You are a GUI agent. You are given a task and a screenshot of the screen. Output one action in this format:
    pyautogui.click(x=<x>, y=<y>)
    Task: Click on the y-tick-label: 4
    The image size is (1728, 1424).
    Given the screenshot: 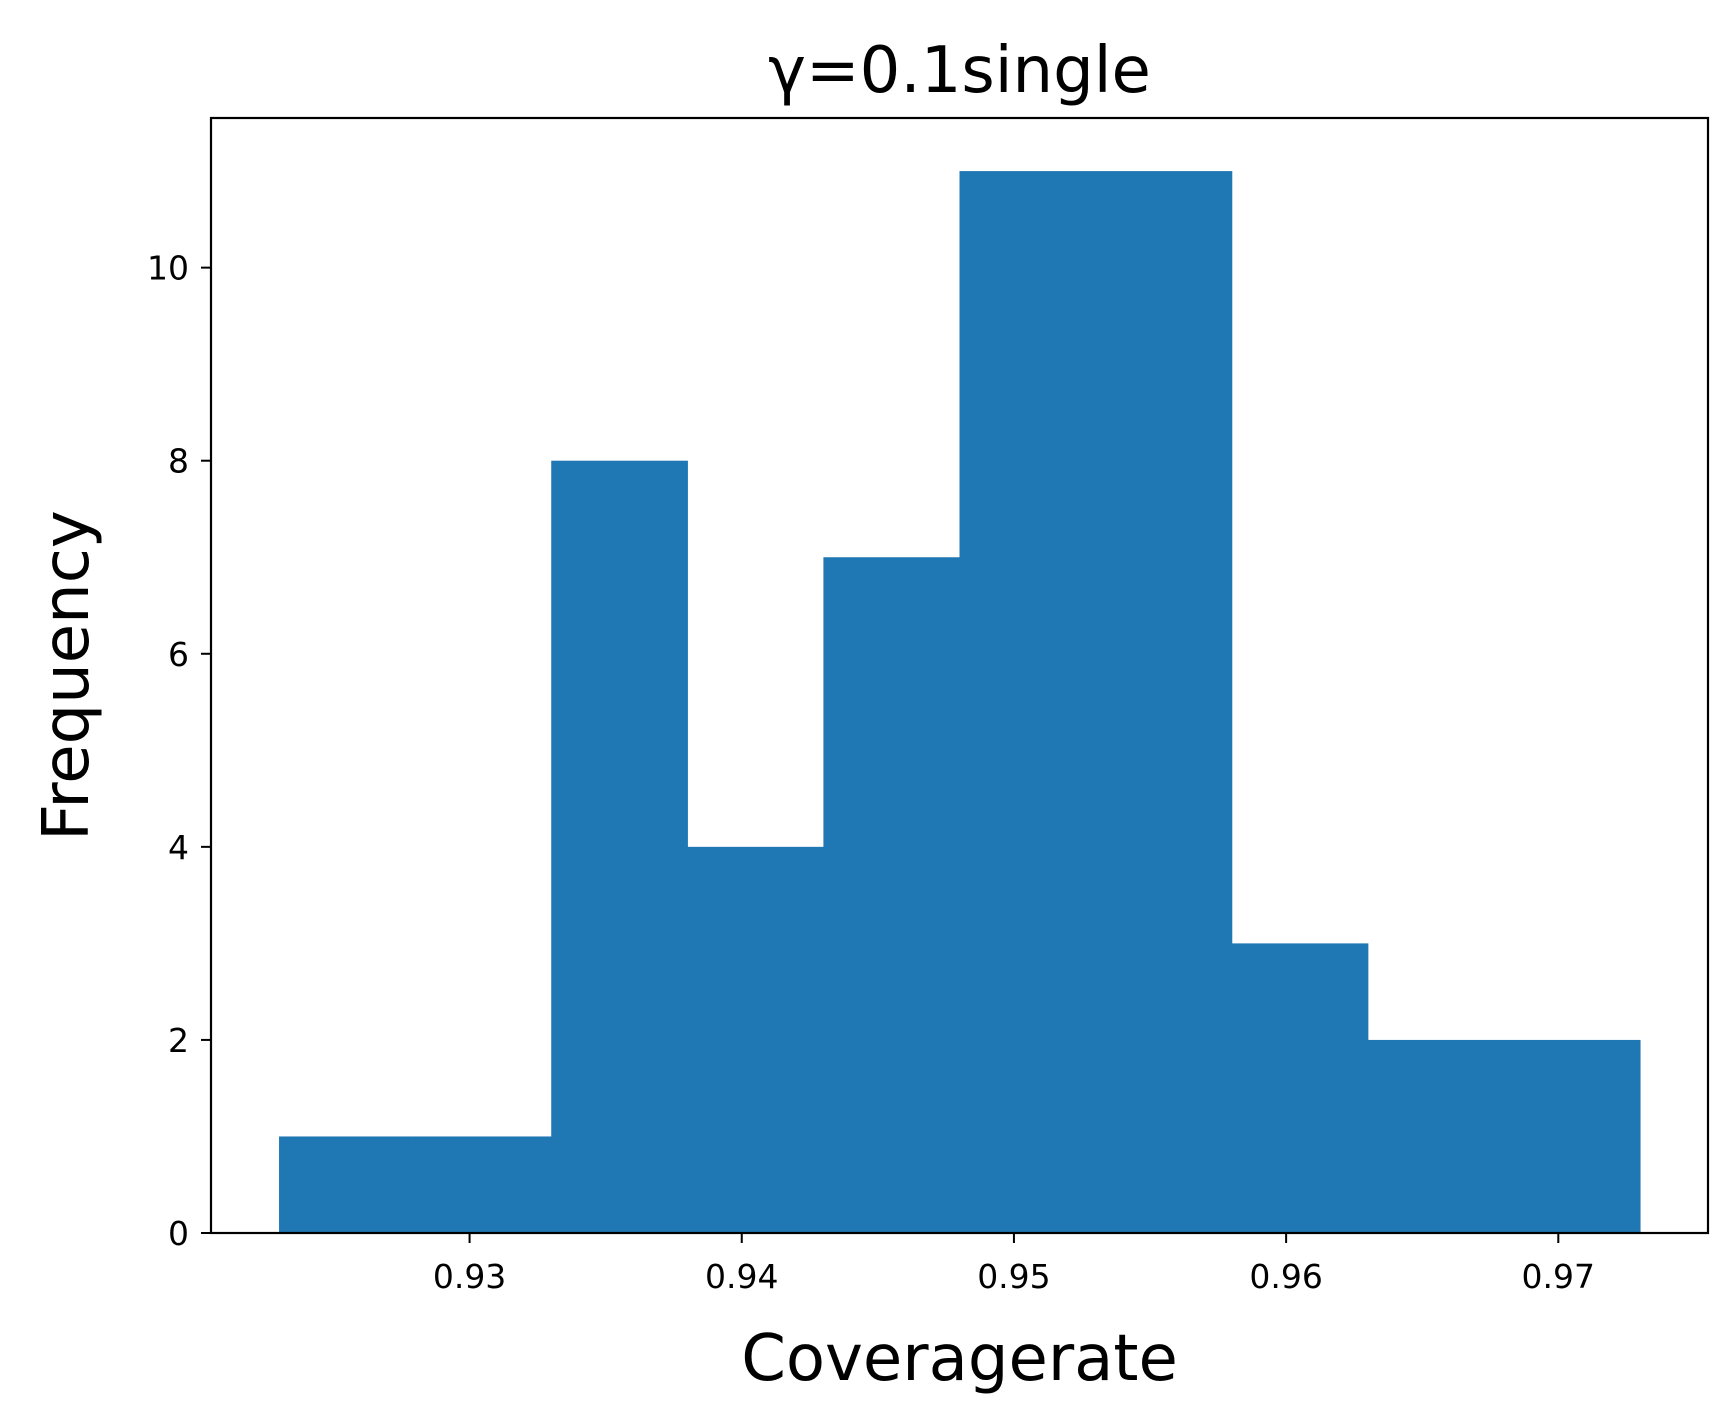 What is the action you would take?
    pyautogui.click(x=178, y=847)
    